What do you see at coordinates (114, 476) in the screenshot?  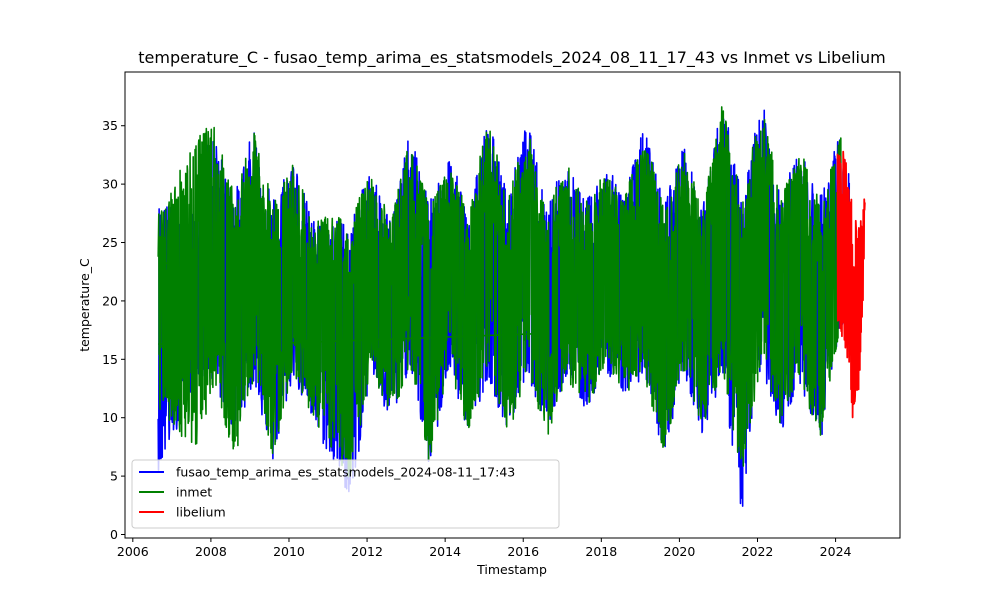 I see `y-tick-label: 5` at bounding box center [114, 476].